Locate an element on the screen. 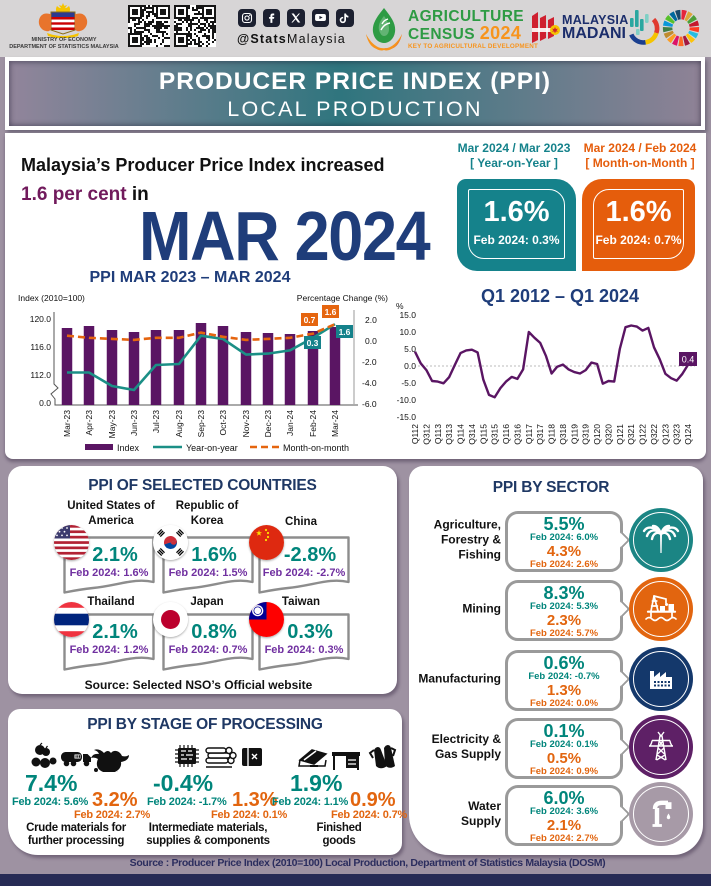 This screenshot has height=886, width=711. svg-text: Index is located at coordinates (128, 448).